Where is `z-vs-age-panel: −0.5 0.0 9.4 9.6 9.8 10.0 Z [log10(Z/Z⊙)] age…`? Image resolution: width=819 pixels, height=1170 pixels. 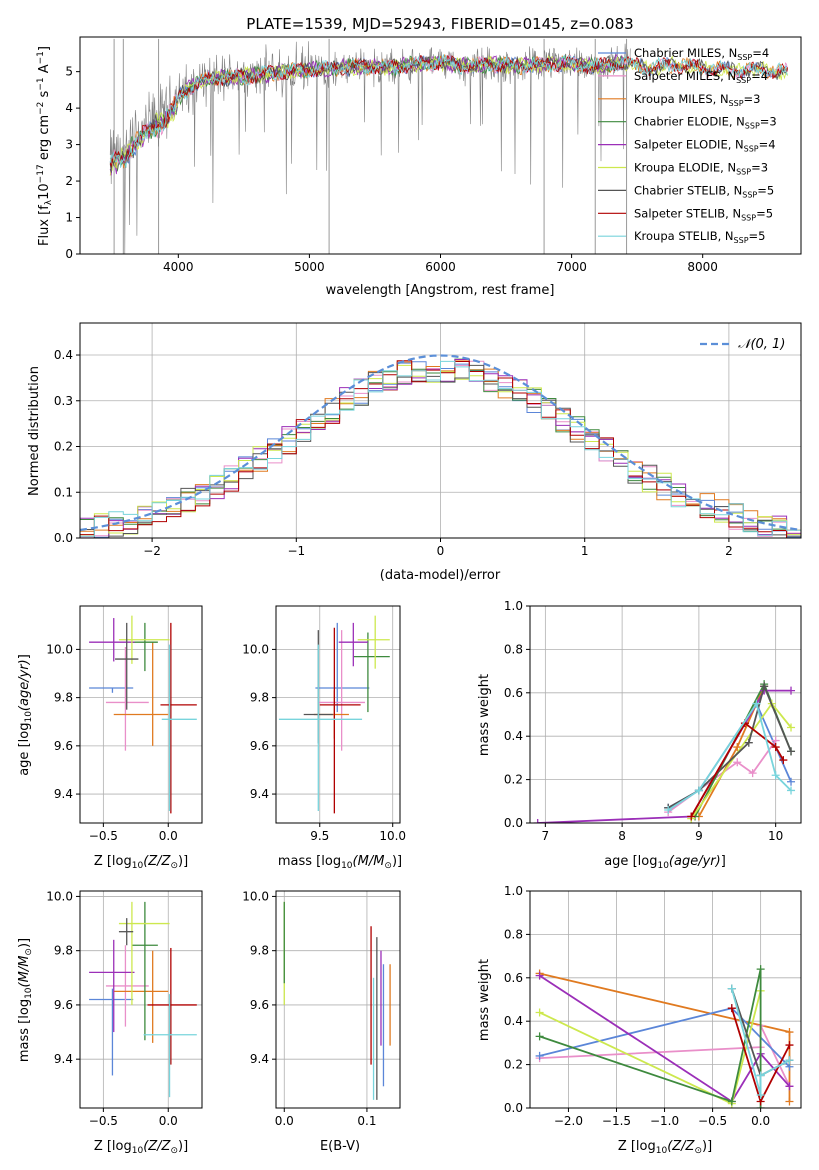
z-vs-age-panel: −0.5 0.0 9.4 9.6 9.8 10.0 Z [log10(Z/Z⊙)] age… is located at coordinates (110, 738).